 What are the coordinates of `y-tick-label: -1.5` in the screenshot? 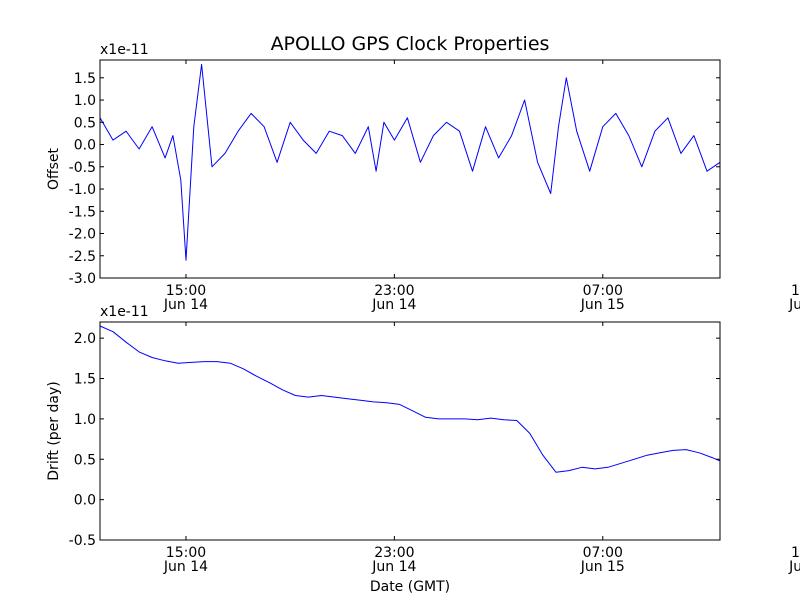 It's located at (82, 212).